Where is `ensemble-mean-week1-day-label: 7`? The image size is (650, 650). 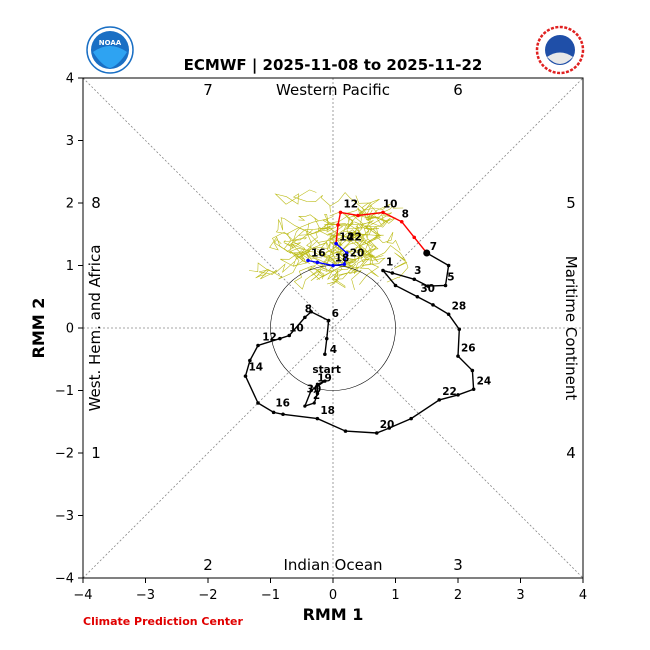
ensemble-mean-week1-day-label: 7 is located at coordinates (433, 247).